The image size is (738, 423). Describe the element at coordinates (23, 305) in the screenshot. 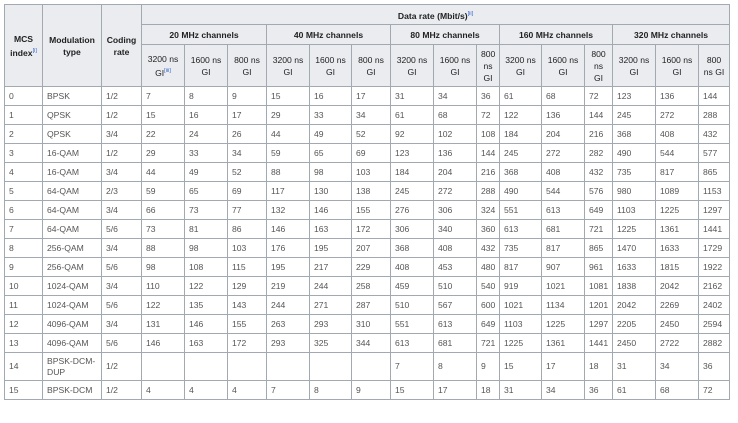

I see `mcs-index-cell: 11` at that location.